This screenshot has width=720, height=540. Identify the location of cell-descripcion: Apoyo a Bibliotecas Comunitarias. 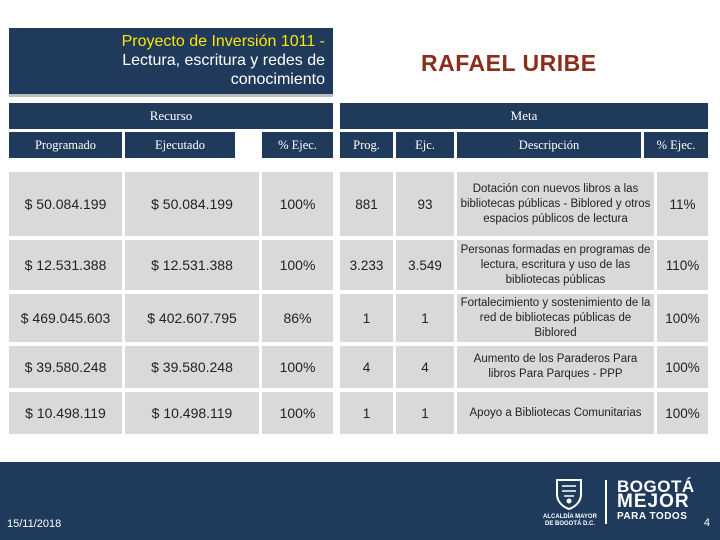
(555, 413).